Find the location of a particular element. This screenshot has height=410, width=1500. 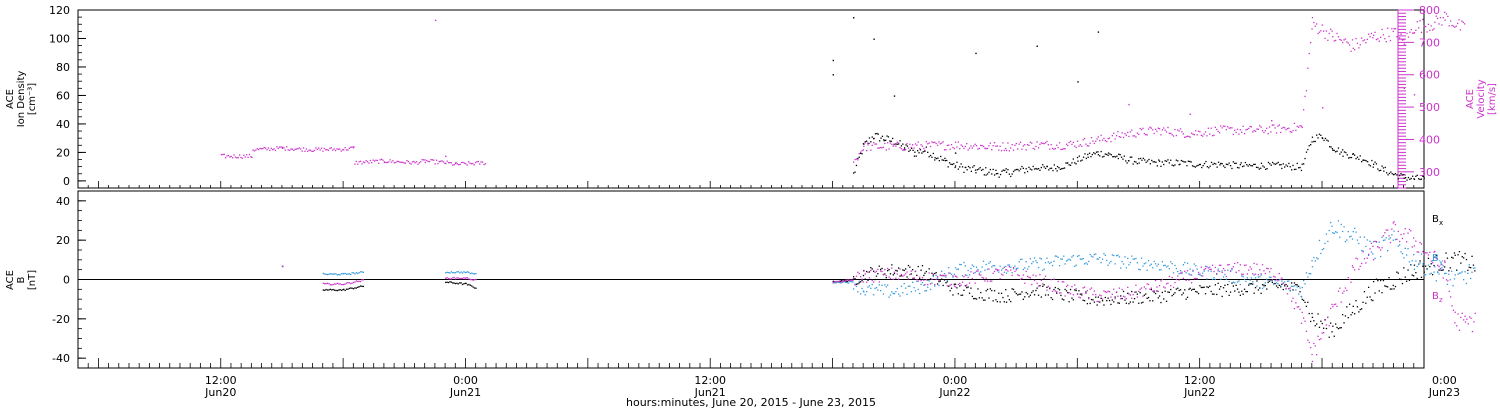

b-axis-label-line: B is located at coordinates (21, 279).